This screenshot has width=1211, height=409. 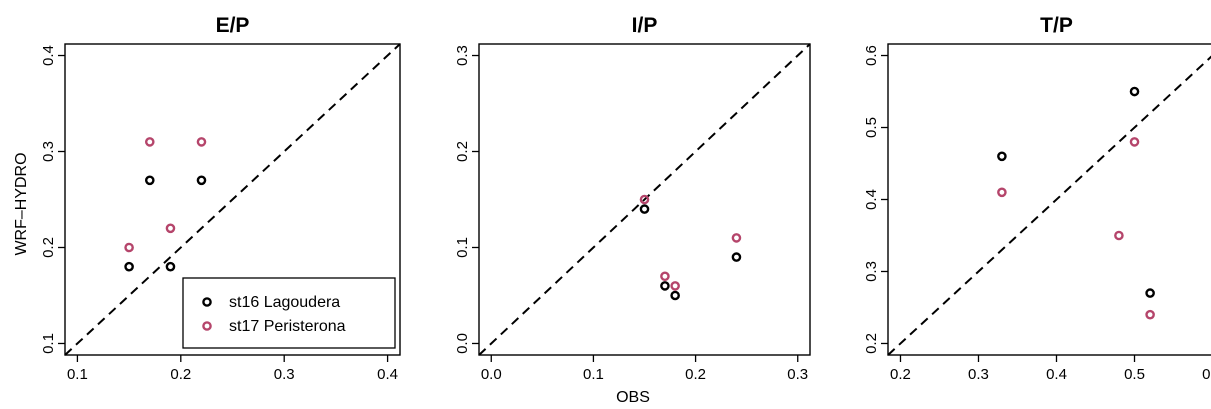 What do you see at coordinates (21, 203) in the screenshot?
I see `y-axis-label: WRF–HYDRO` at bounding box center [21, 203].